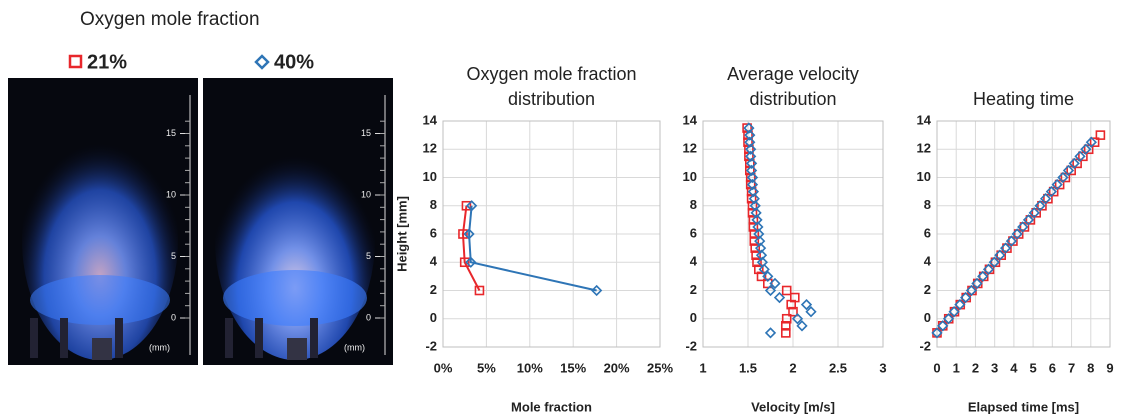 Image resolution: width=1123 pixels, height=418 pixels. I want to click on ruler-label: 0, so click(173, 317).